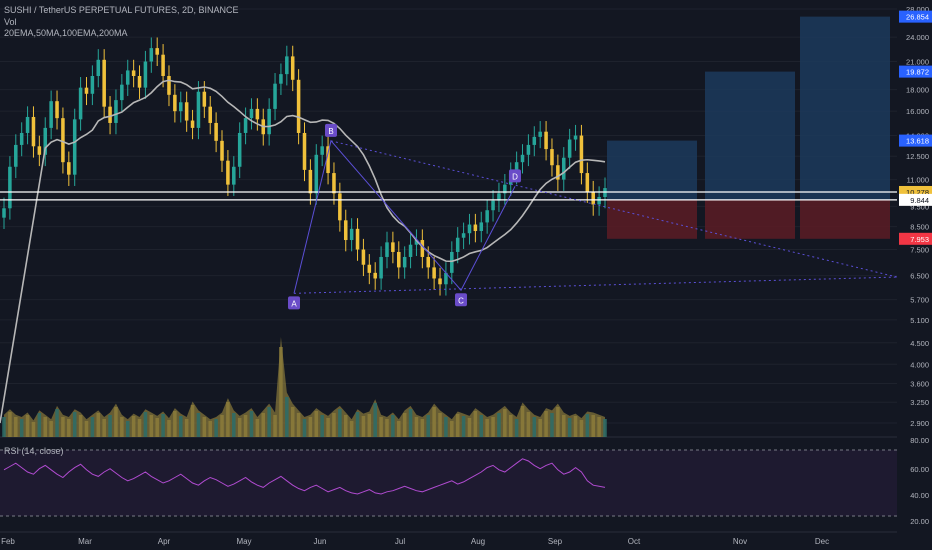  I want to click on rsi-tick-label: 60.00, so click(919, 469).